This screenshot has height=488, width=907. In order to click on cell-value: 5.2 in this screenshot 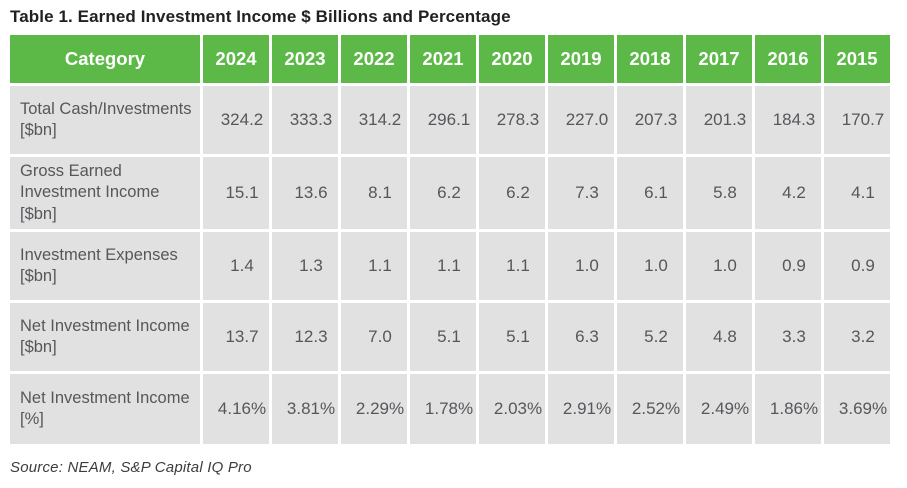, I will do `click(650, 337)`.